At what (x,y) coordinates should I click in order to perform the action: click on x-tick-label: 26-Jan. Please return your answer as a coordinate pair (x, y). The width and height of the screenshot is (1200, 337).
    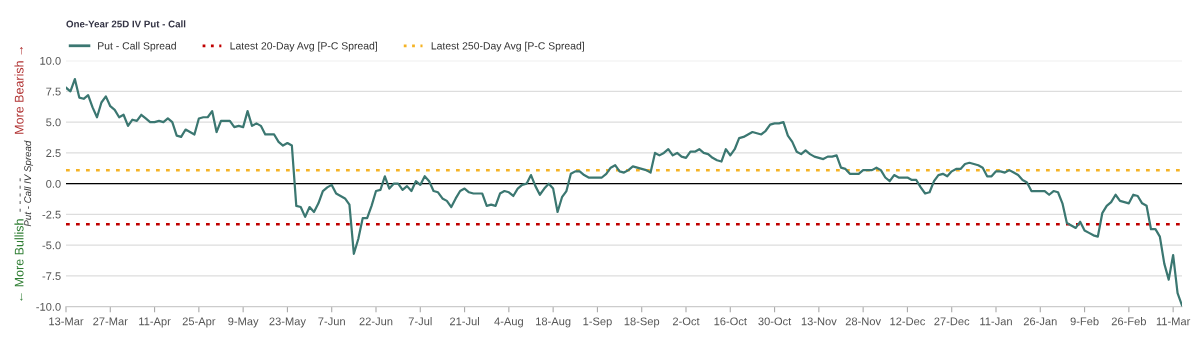
    Looking at the image, I should click on (1040, 321).